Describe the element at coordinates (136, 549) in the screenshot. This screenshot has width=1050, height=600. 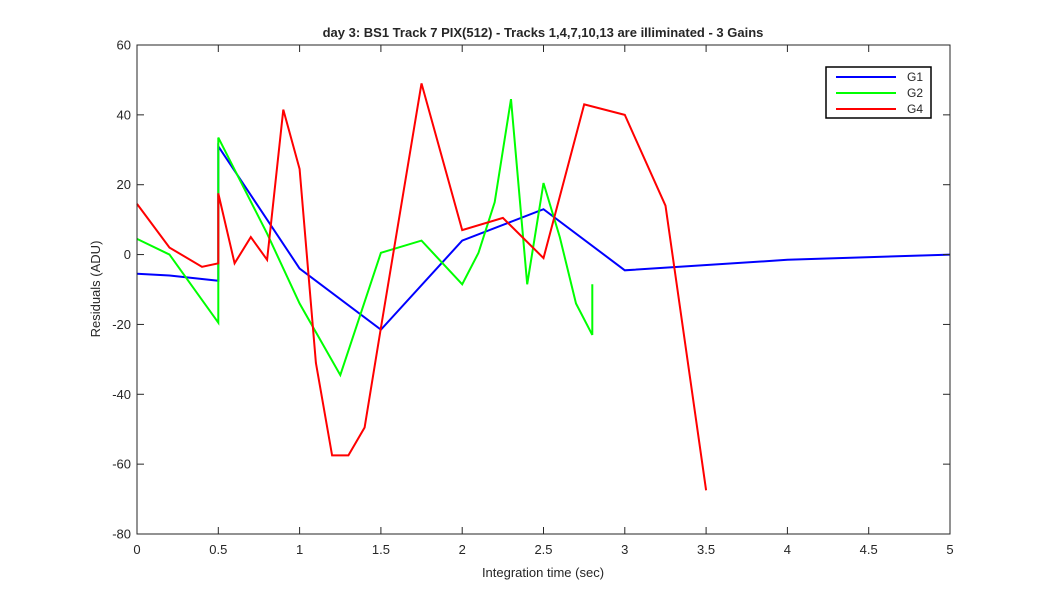
I see `x-tick-label: 0` at that location.